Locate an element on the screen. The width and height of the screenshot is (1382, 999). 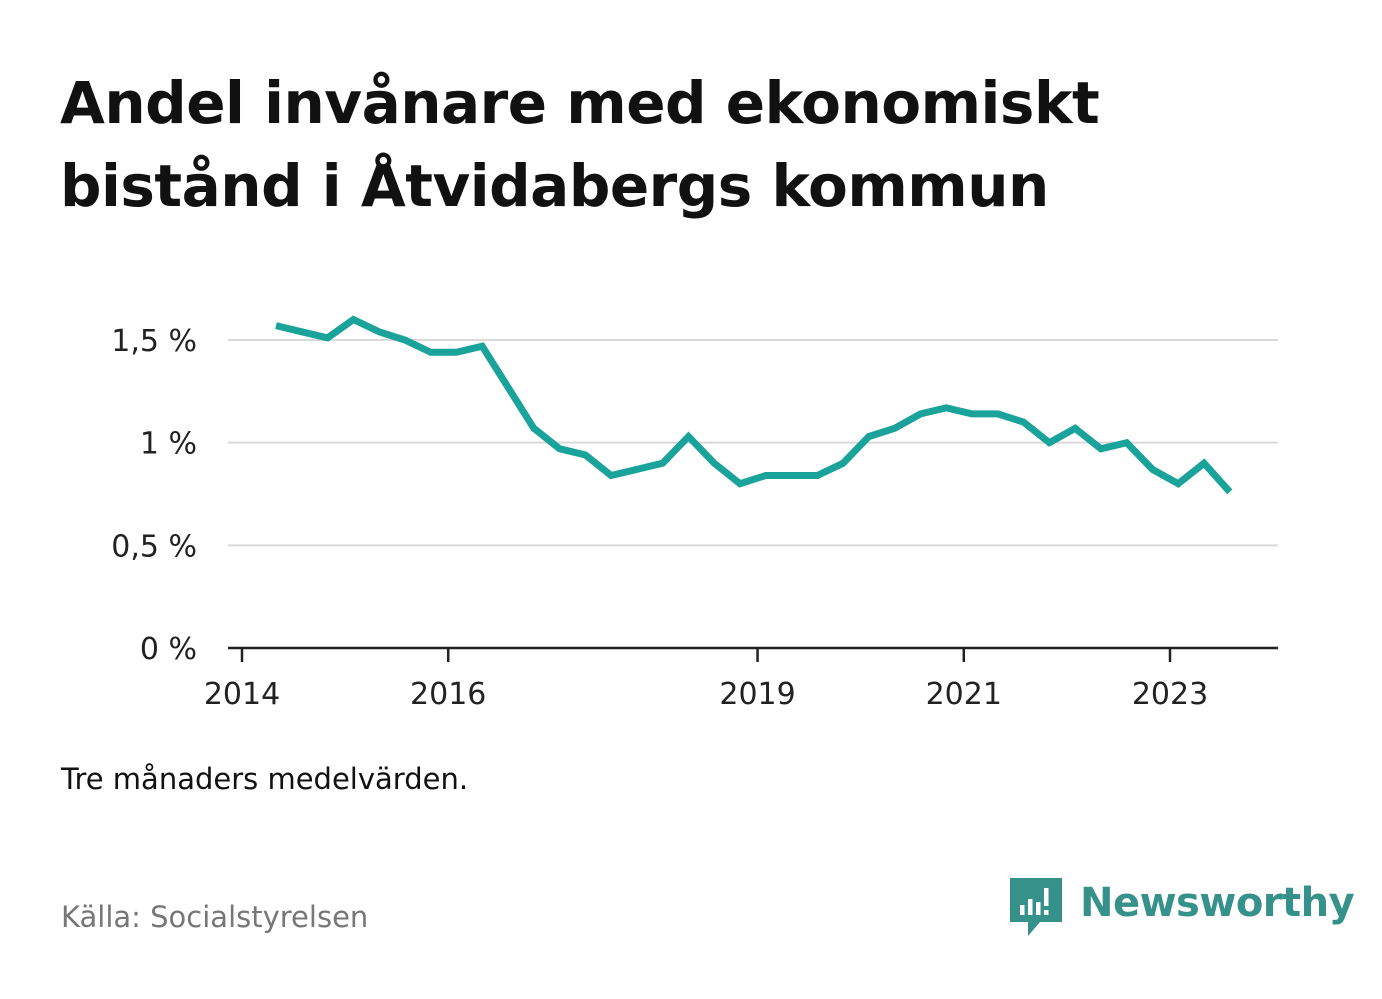
brand-name: Newsworthy is located at coordinates (1217, 903).